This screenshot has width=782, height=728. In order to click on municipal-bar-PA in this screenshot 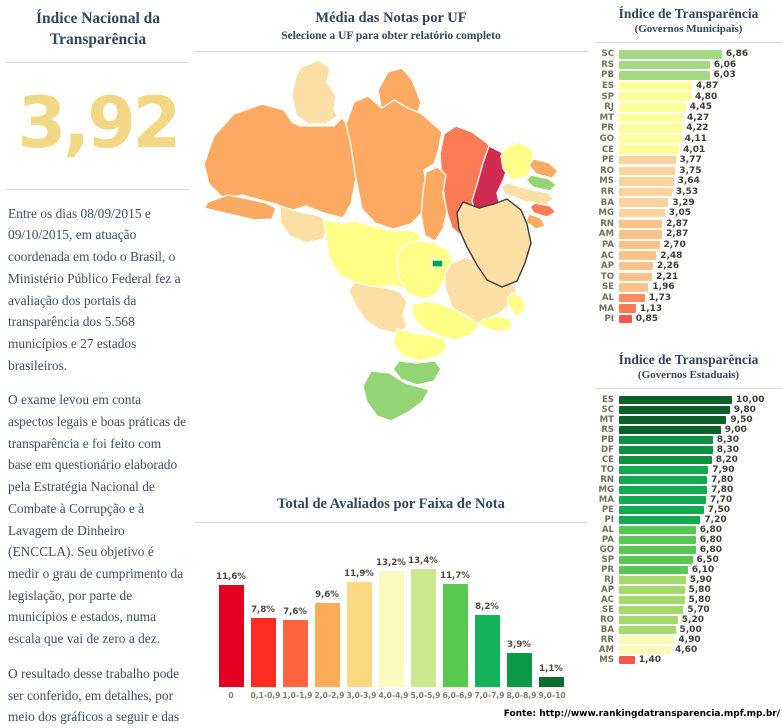, I will do `click(639, 245)`.